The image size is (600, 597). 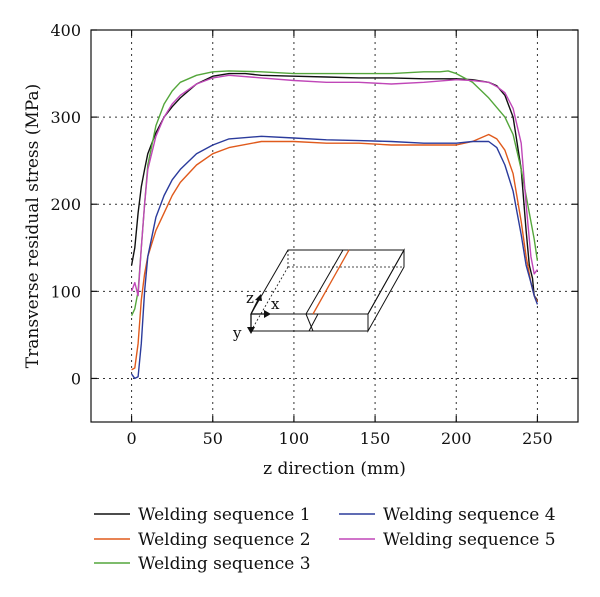 What do you see at coordinates (65, 30) in the screenshot?
I see `y-tick-label: 400` at bounding box center [65, 30].